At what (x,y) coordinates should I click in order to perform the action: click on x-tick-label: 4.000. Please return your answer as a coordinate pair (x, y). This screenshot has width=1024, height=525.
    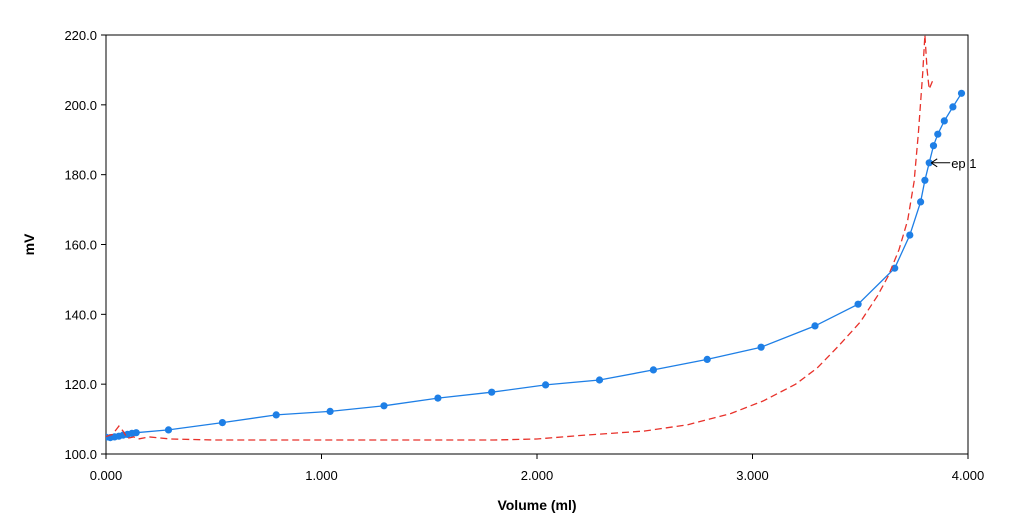
    Looking at the image, I should click on (968, 475).